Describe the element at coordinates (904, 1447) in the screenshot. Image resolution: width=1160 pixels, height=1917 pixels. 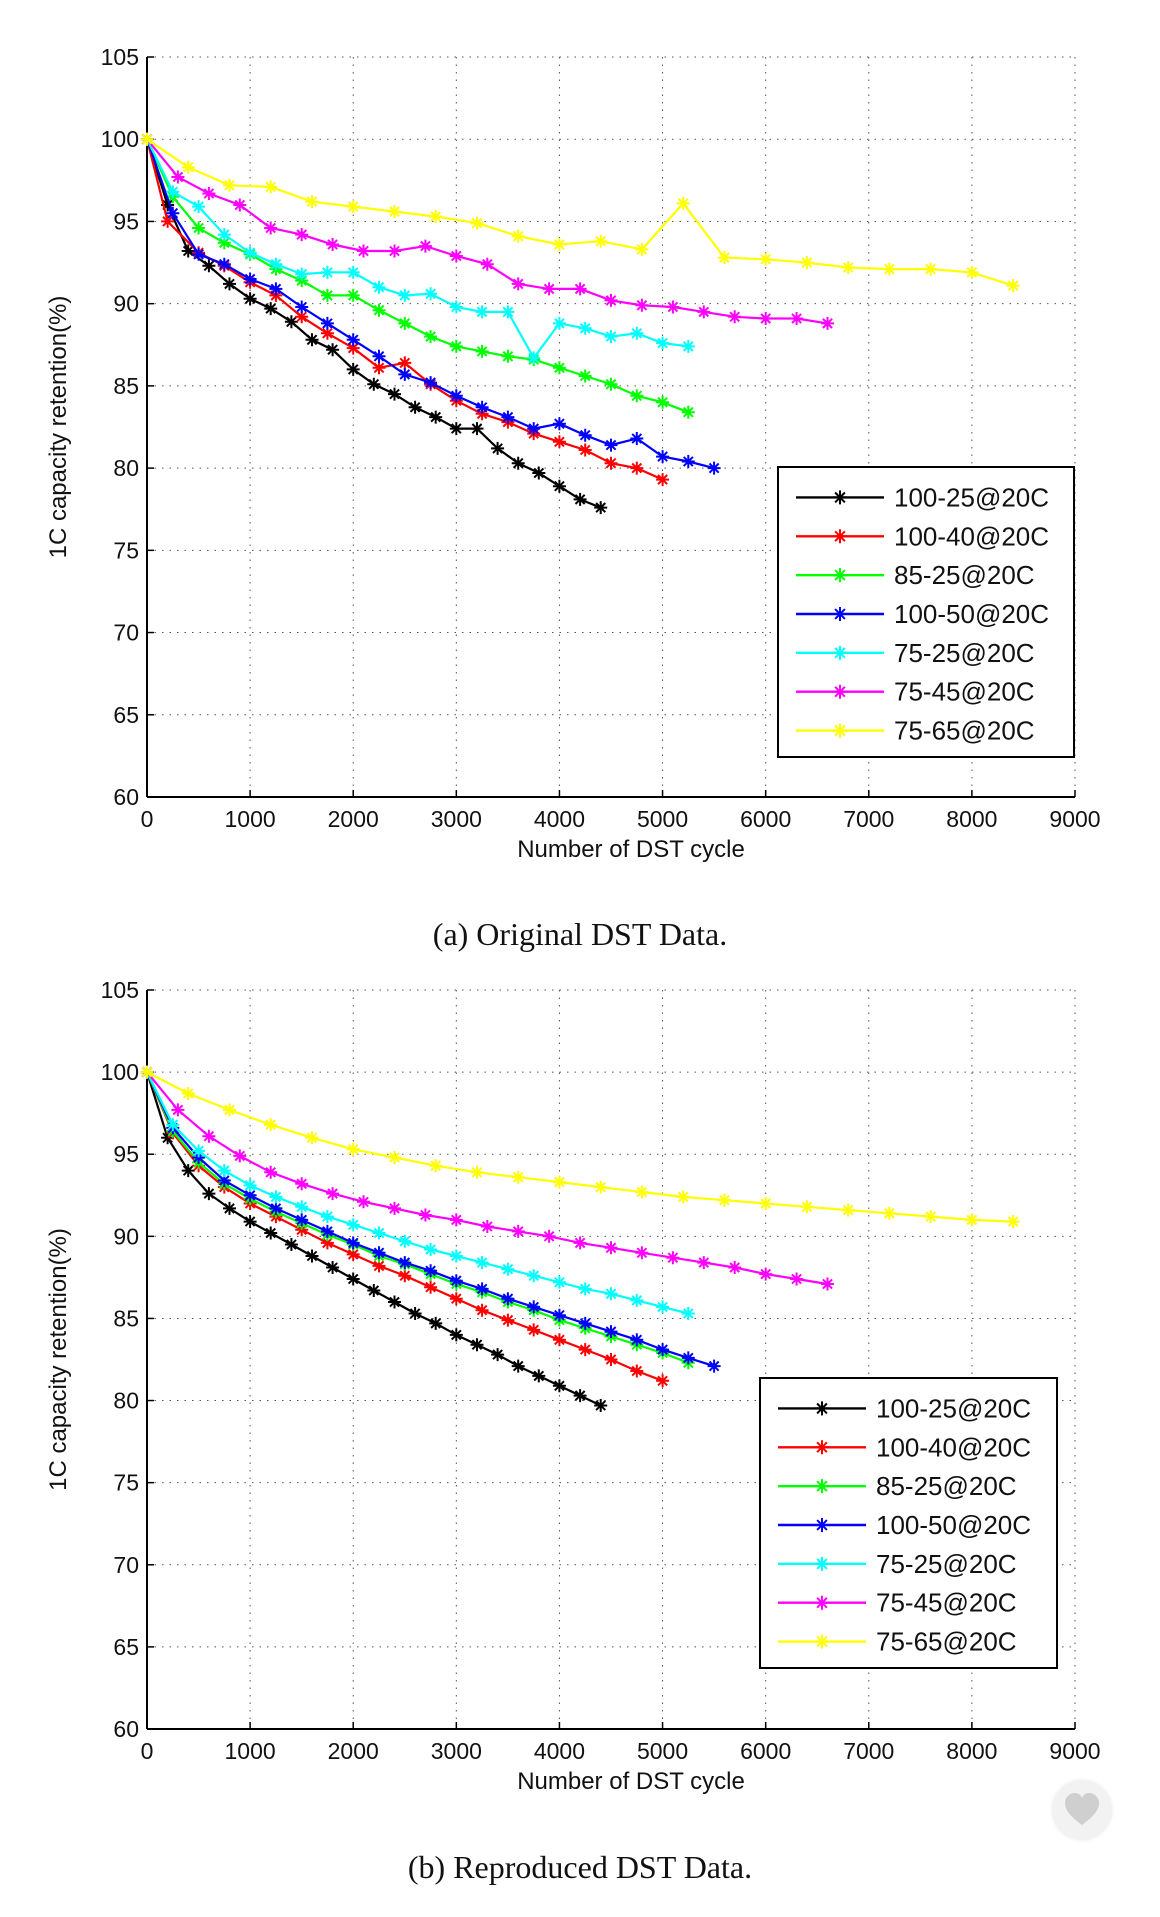
I see `legend-item: 100-40@20C` at that location.